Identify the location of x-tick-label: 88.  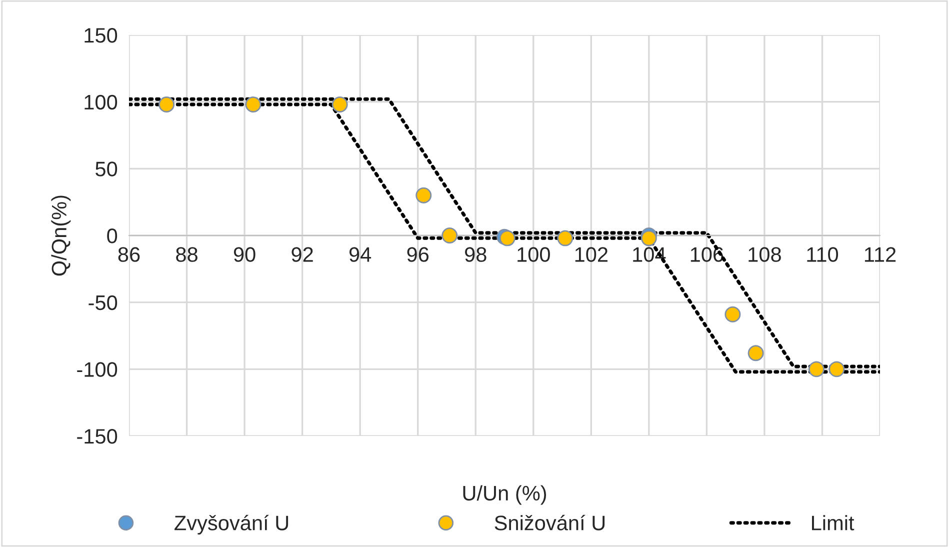
(187, 254).